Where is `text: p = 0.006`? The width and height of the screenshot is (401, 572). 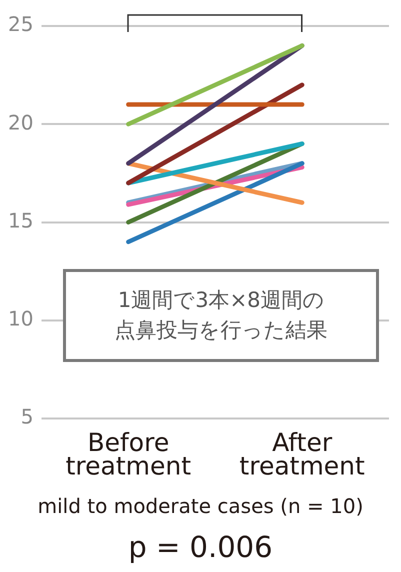 text: p = 0.006 is located at coordinates (200, 547).